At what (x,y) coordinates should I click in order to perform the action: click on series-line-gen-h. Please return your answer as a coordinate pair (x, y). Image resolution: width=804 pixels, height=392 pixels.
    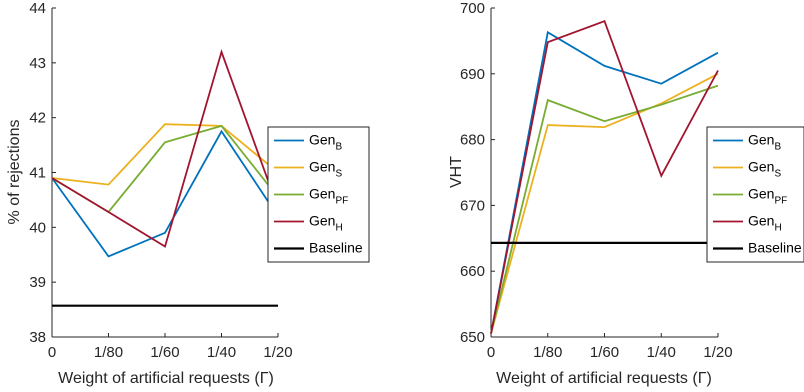
    Looking at the image, I should click on (165, 148).